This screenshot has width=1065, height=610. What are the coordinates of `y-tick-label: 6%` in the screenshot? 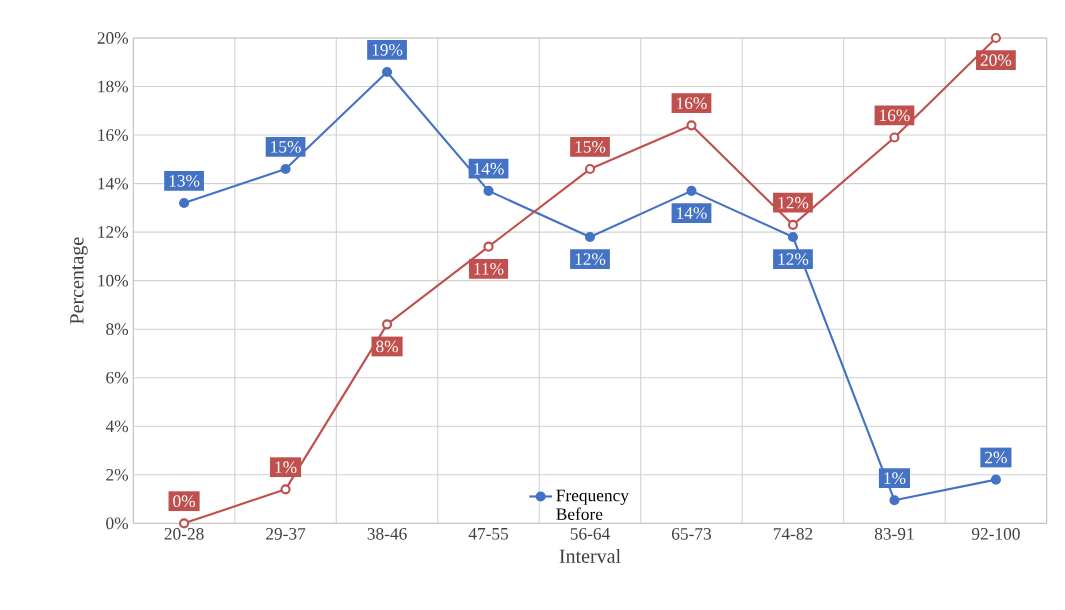 It's located at (117, 377).